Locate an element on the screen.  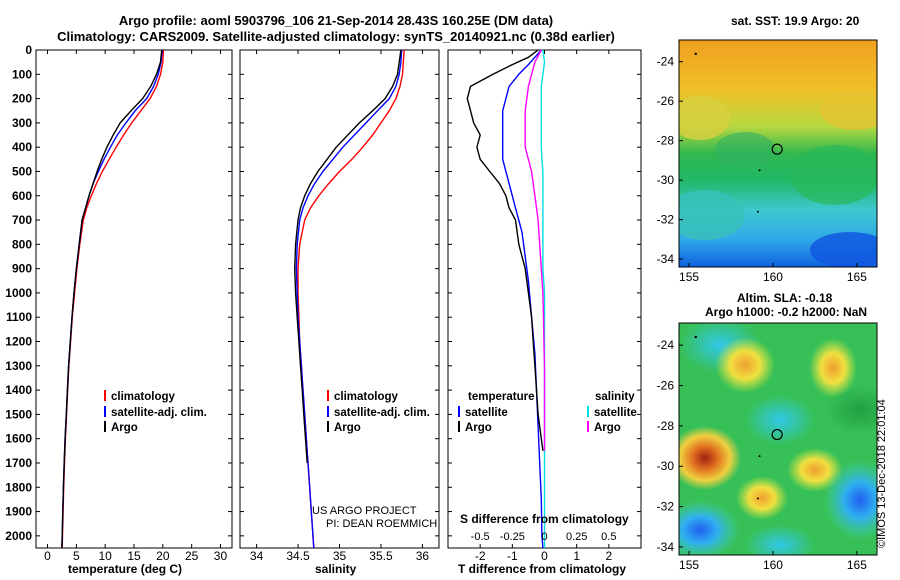
s-diff-tick-label: 0.25 is located at coordinates (576, 537).